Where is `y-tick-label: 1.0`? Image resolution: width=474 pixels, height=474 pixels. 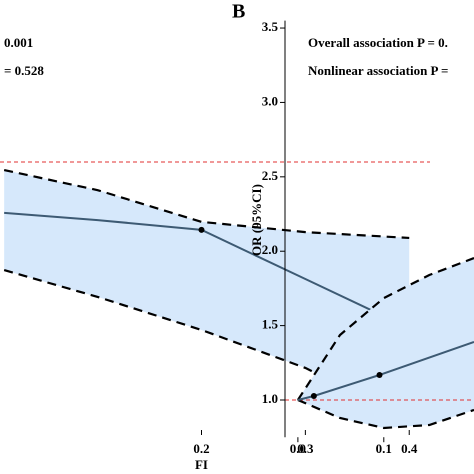
y-tick-label: 1.0 is located at coordinates (270, 398).